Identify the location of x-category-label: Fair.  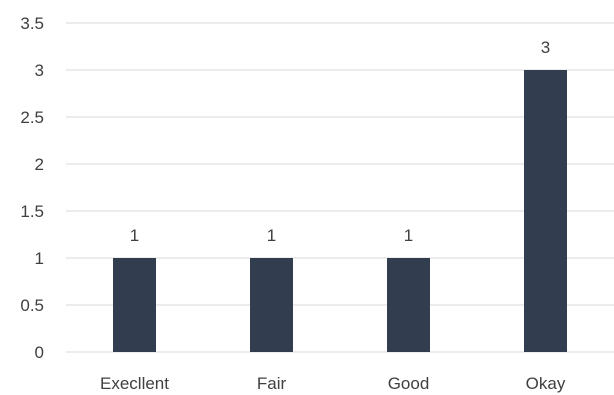
(272, 383).